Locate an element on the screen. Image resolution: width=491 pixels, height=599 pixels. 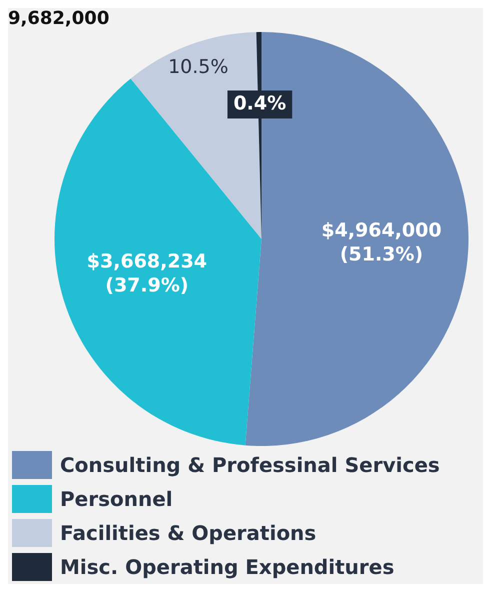
data-label: 10.5% is located at coordinates (198, 67).